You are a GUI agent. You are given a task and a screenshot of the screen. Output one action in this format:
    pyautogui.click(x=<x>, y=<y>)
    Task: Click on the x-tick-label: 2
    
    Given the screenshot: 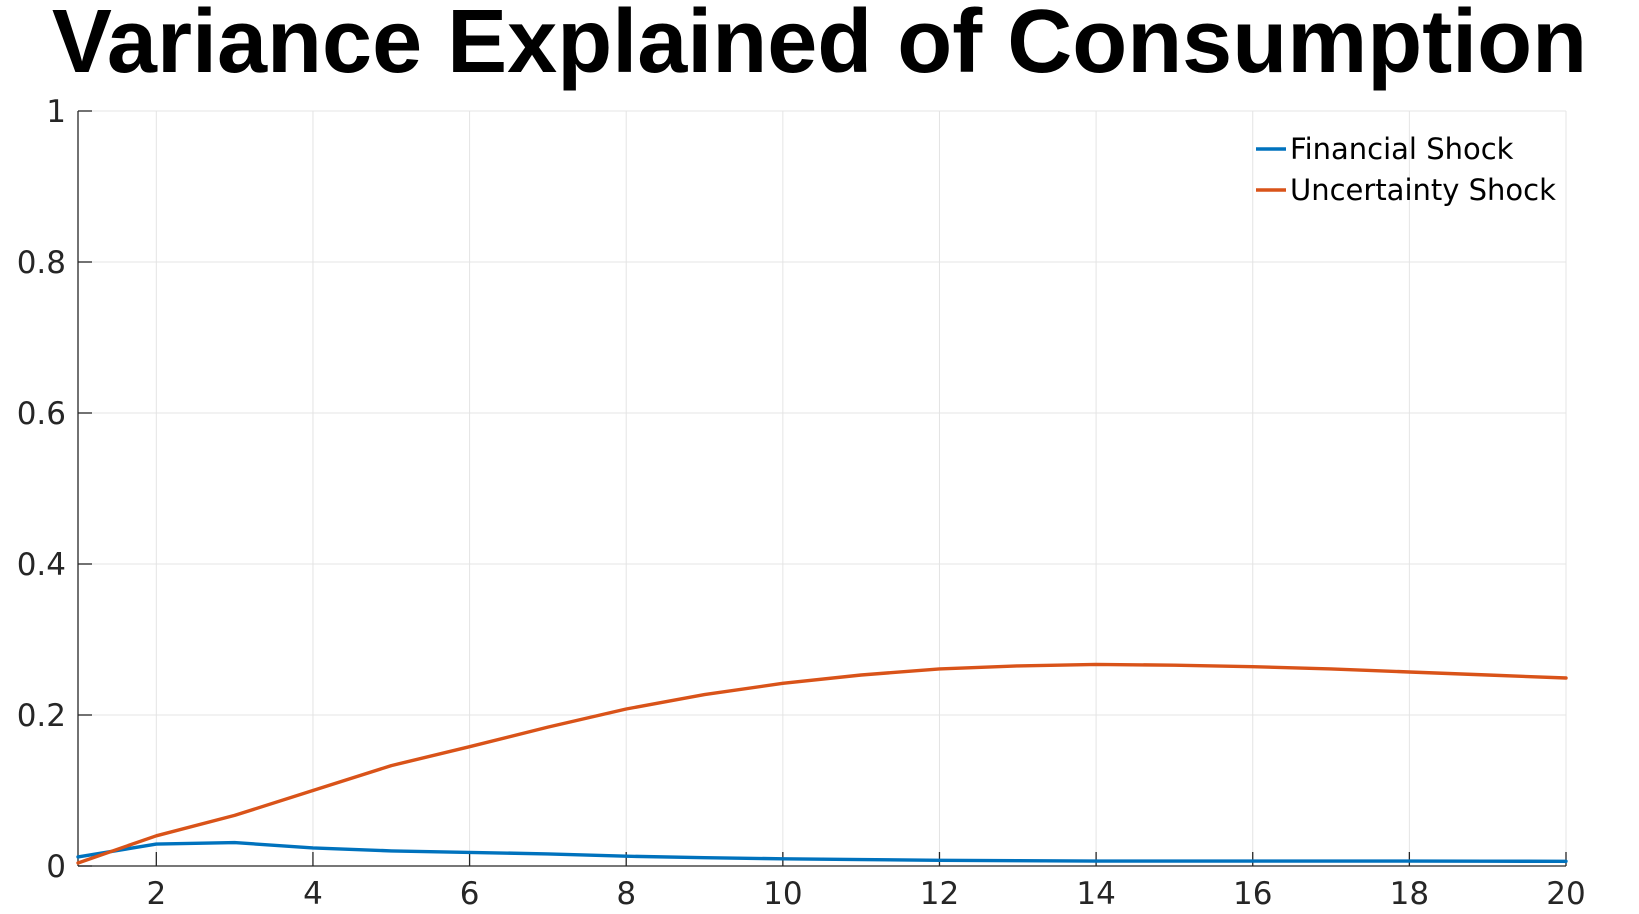 What is the action you would take?
    pyautogui.click(x=156, y=894)
    